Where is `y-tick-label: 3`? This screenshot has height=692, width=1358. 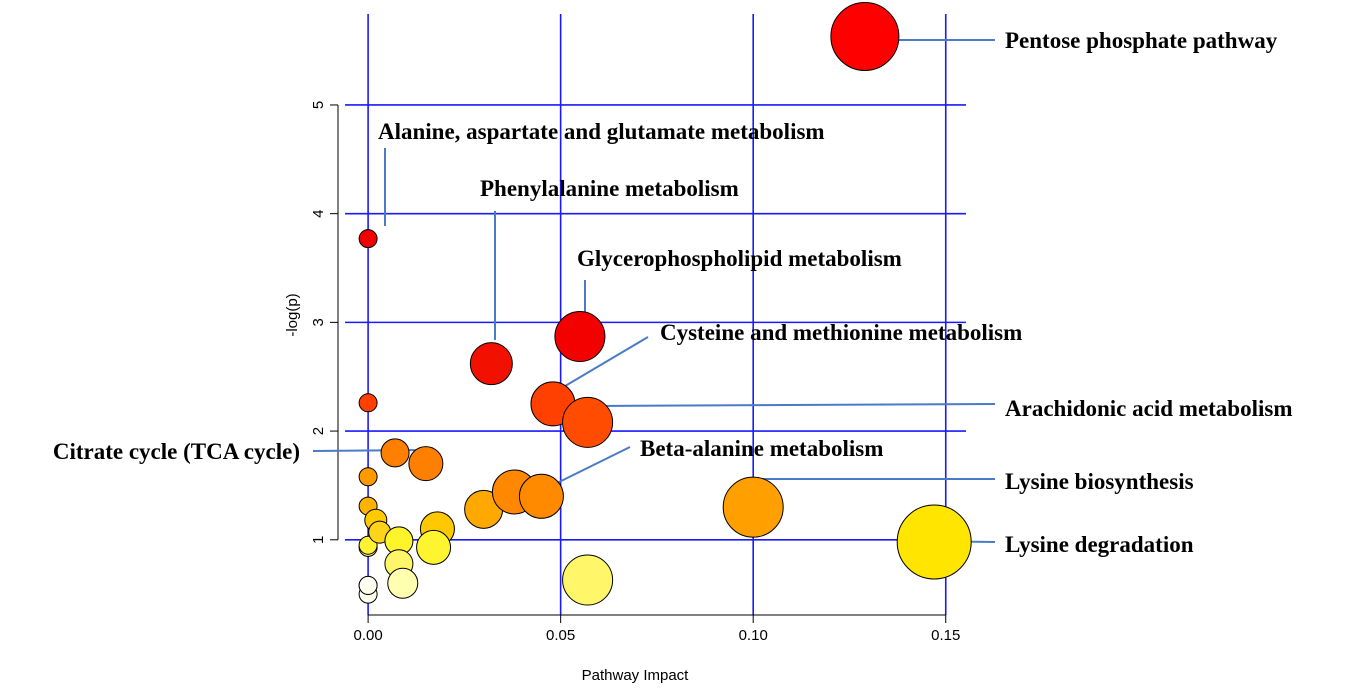 y-tick-label: 3 is located at coordinates (318, 322).